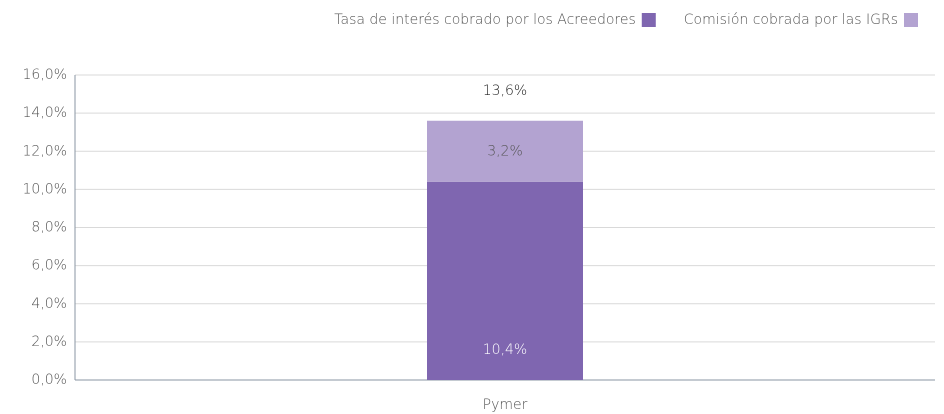  I want to click on total-label: 13,6%, so click(505, 91).